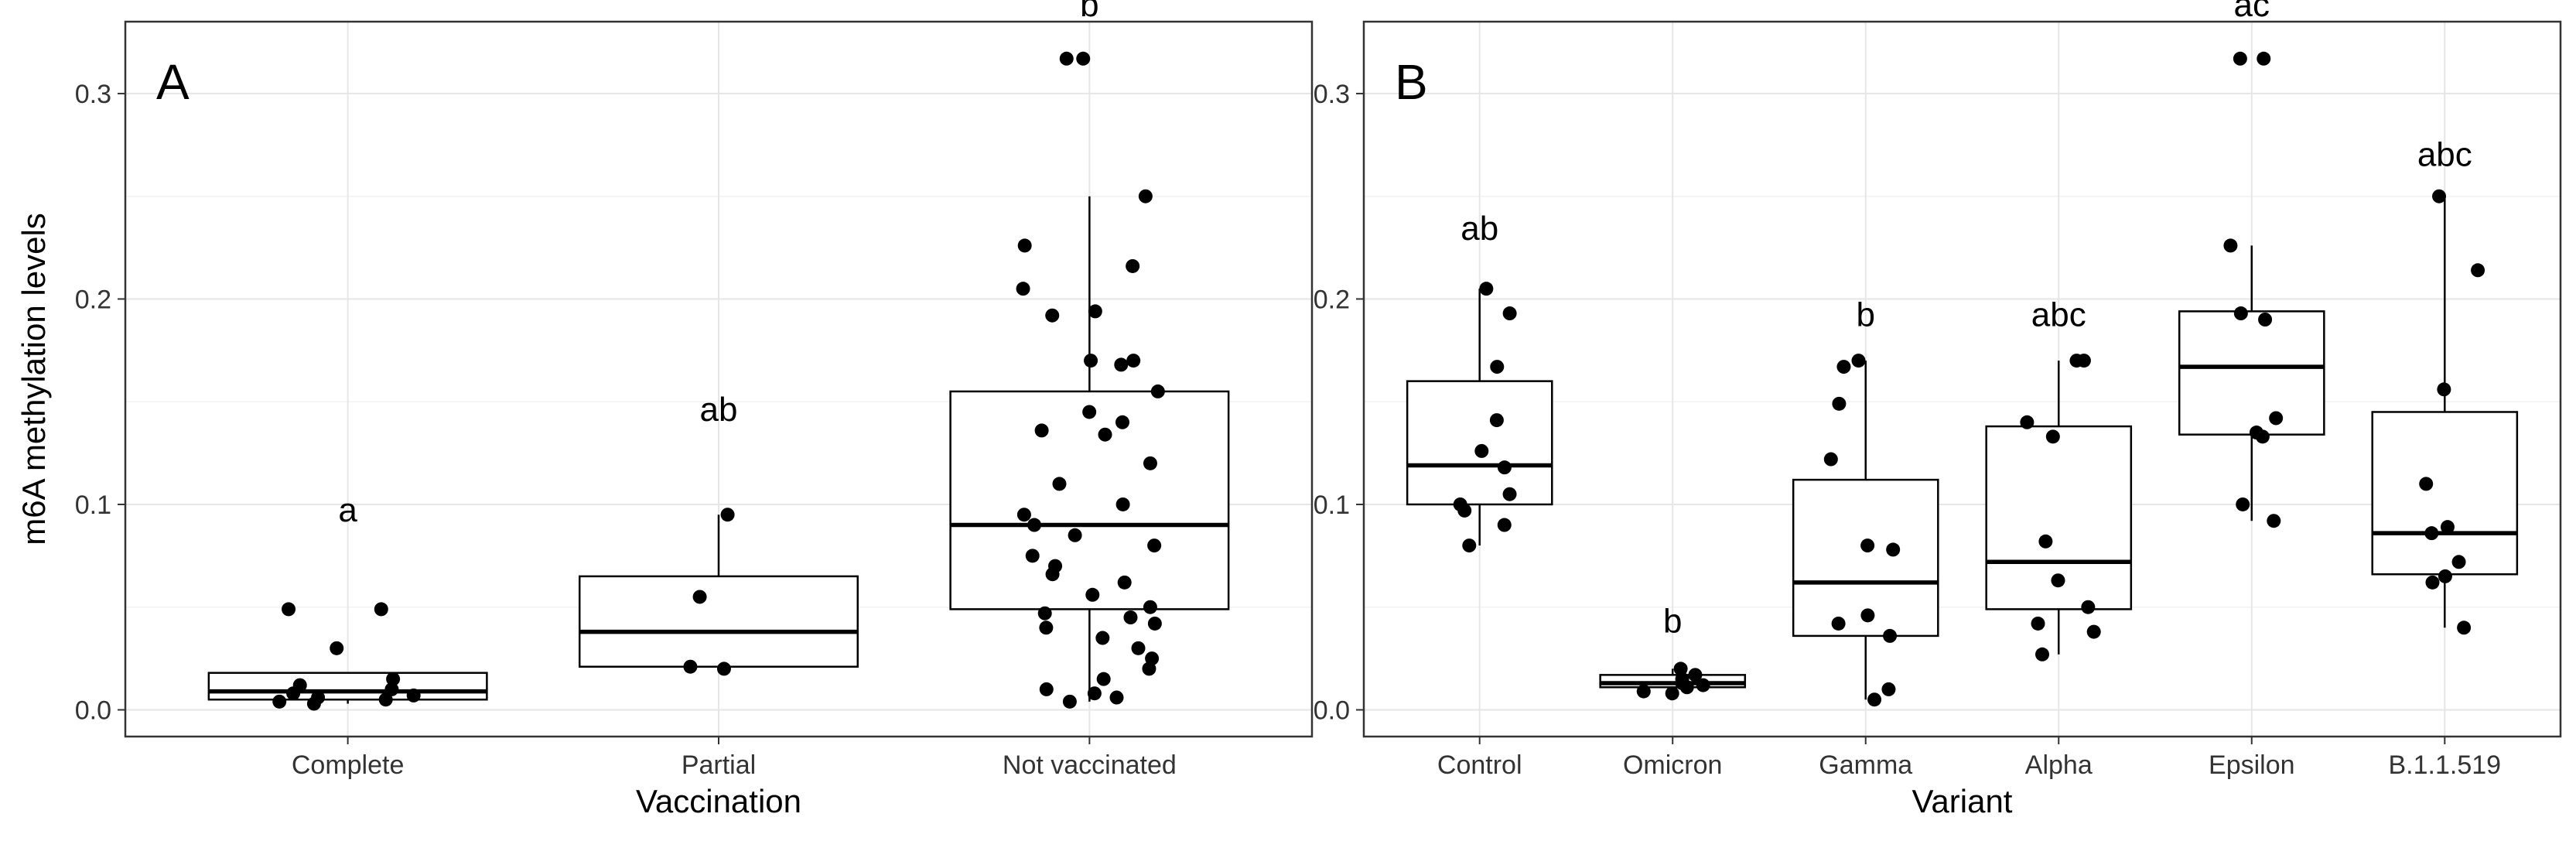 This screenshot has width=2576, height=841. Describe the element at coordinates (2252, 12) in the screenshot. I see `significance-letter: ac` at that location.